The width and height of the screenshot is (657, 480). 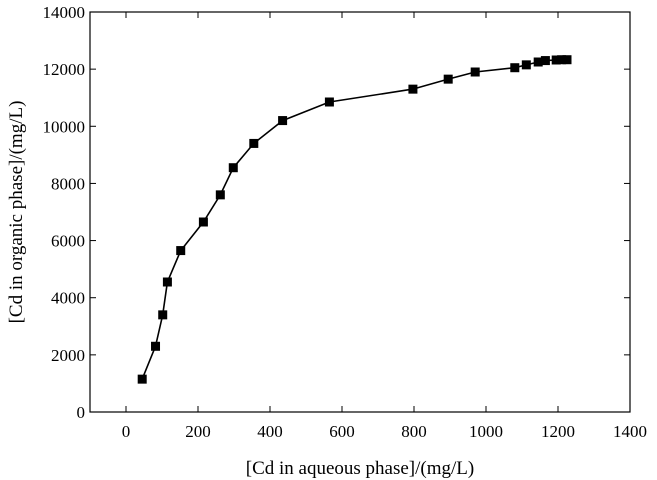 What do you see at coordinates (64, 69) in the screenshot?
I see `y-tick-label: 12000` at bounding box center [64, 69].